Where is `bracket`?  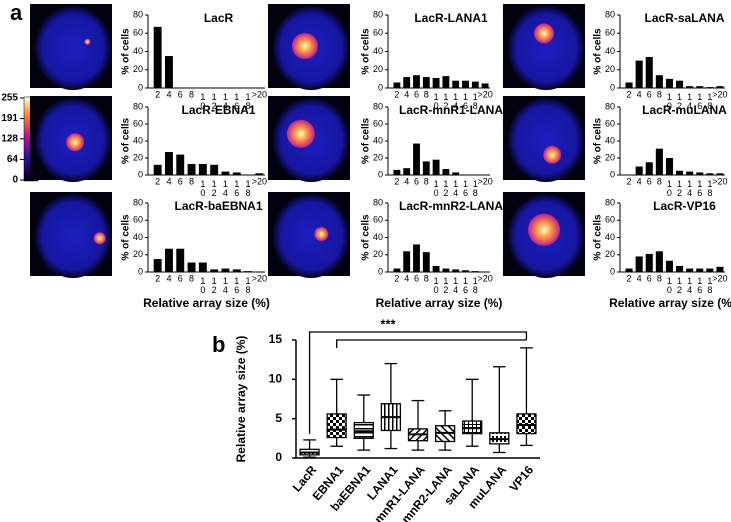
bracket is located at coordinates (418, 382).